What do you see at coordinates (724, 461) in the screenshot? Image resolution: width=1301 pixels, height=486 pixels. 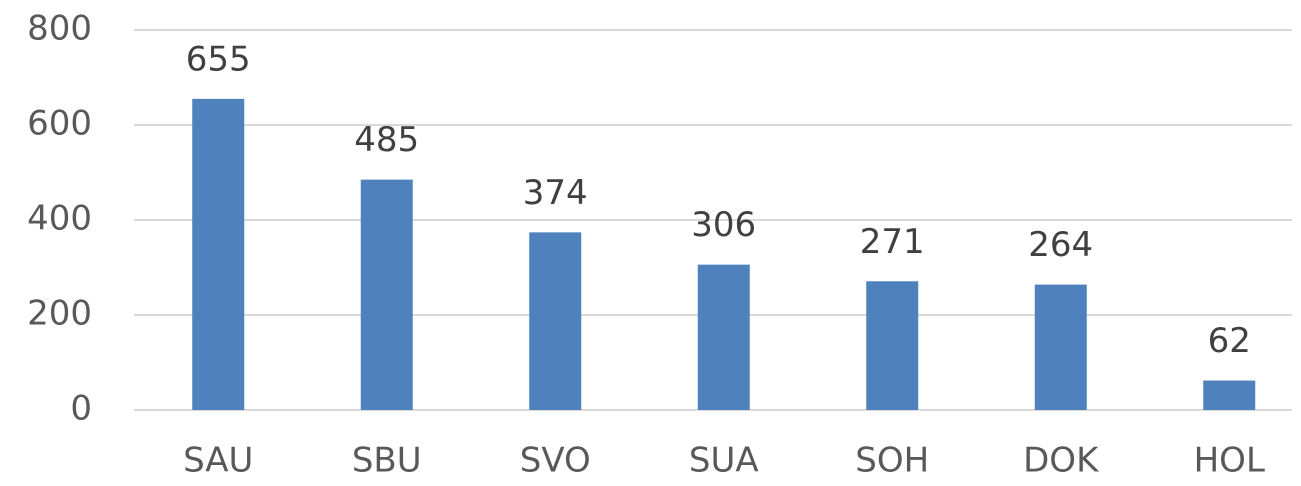 I see `x-tick-label: SUA` at bounding box center [724, 461].